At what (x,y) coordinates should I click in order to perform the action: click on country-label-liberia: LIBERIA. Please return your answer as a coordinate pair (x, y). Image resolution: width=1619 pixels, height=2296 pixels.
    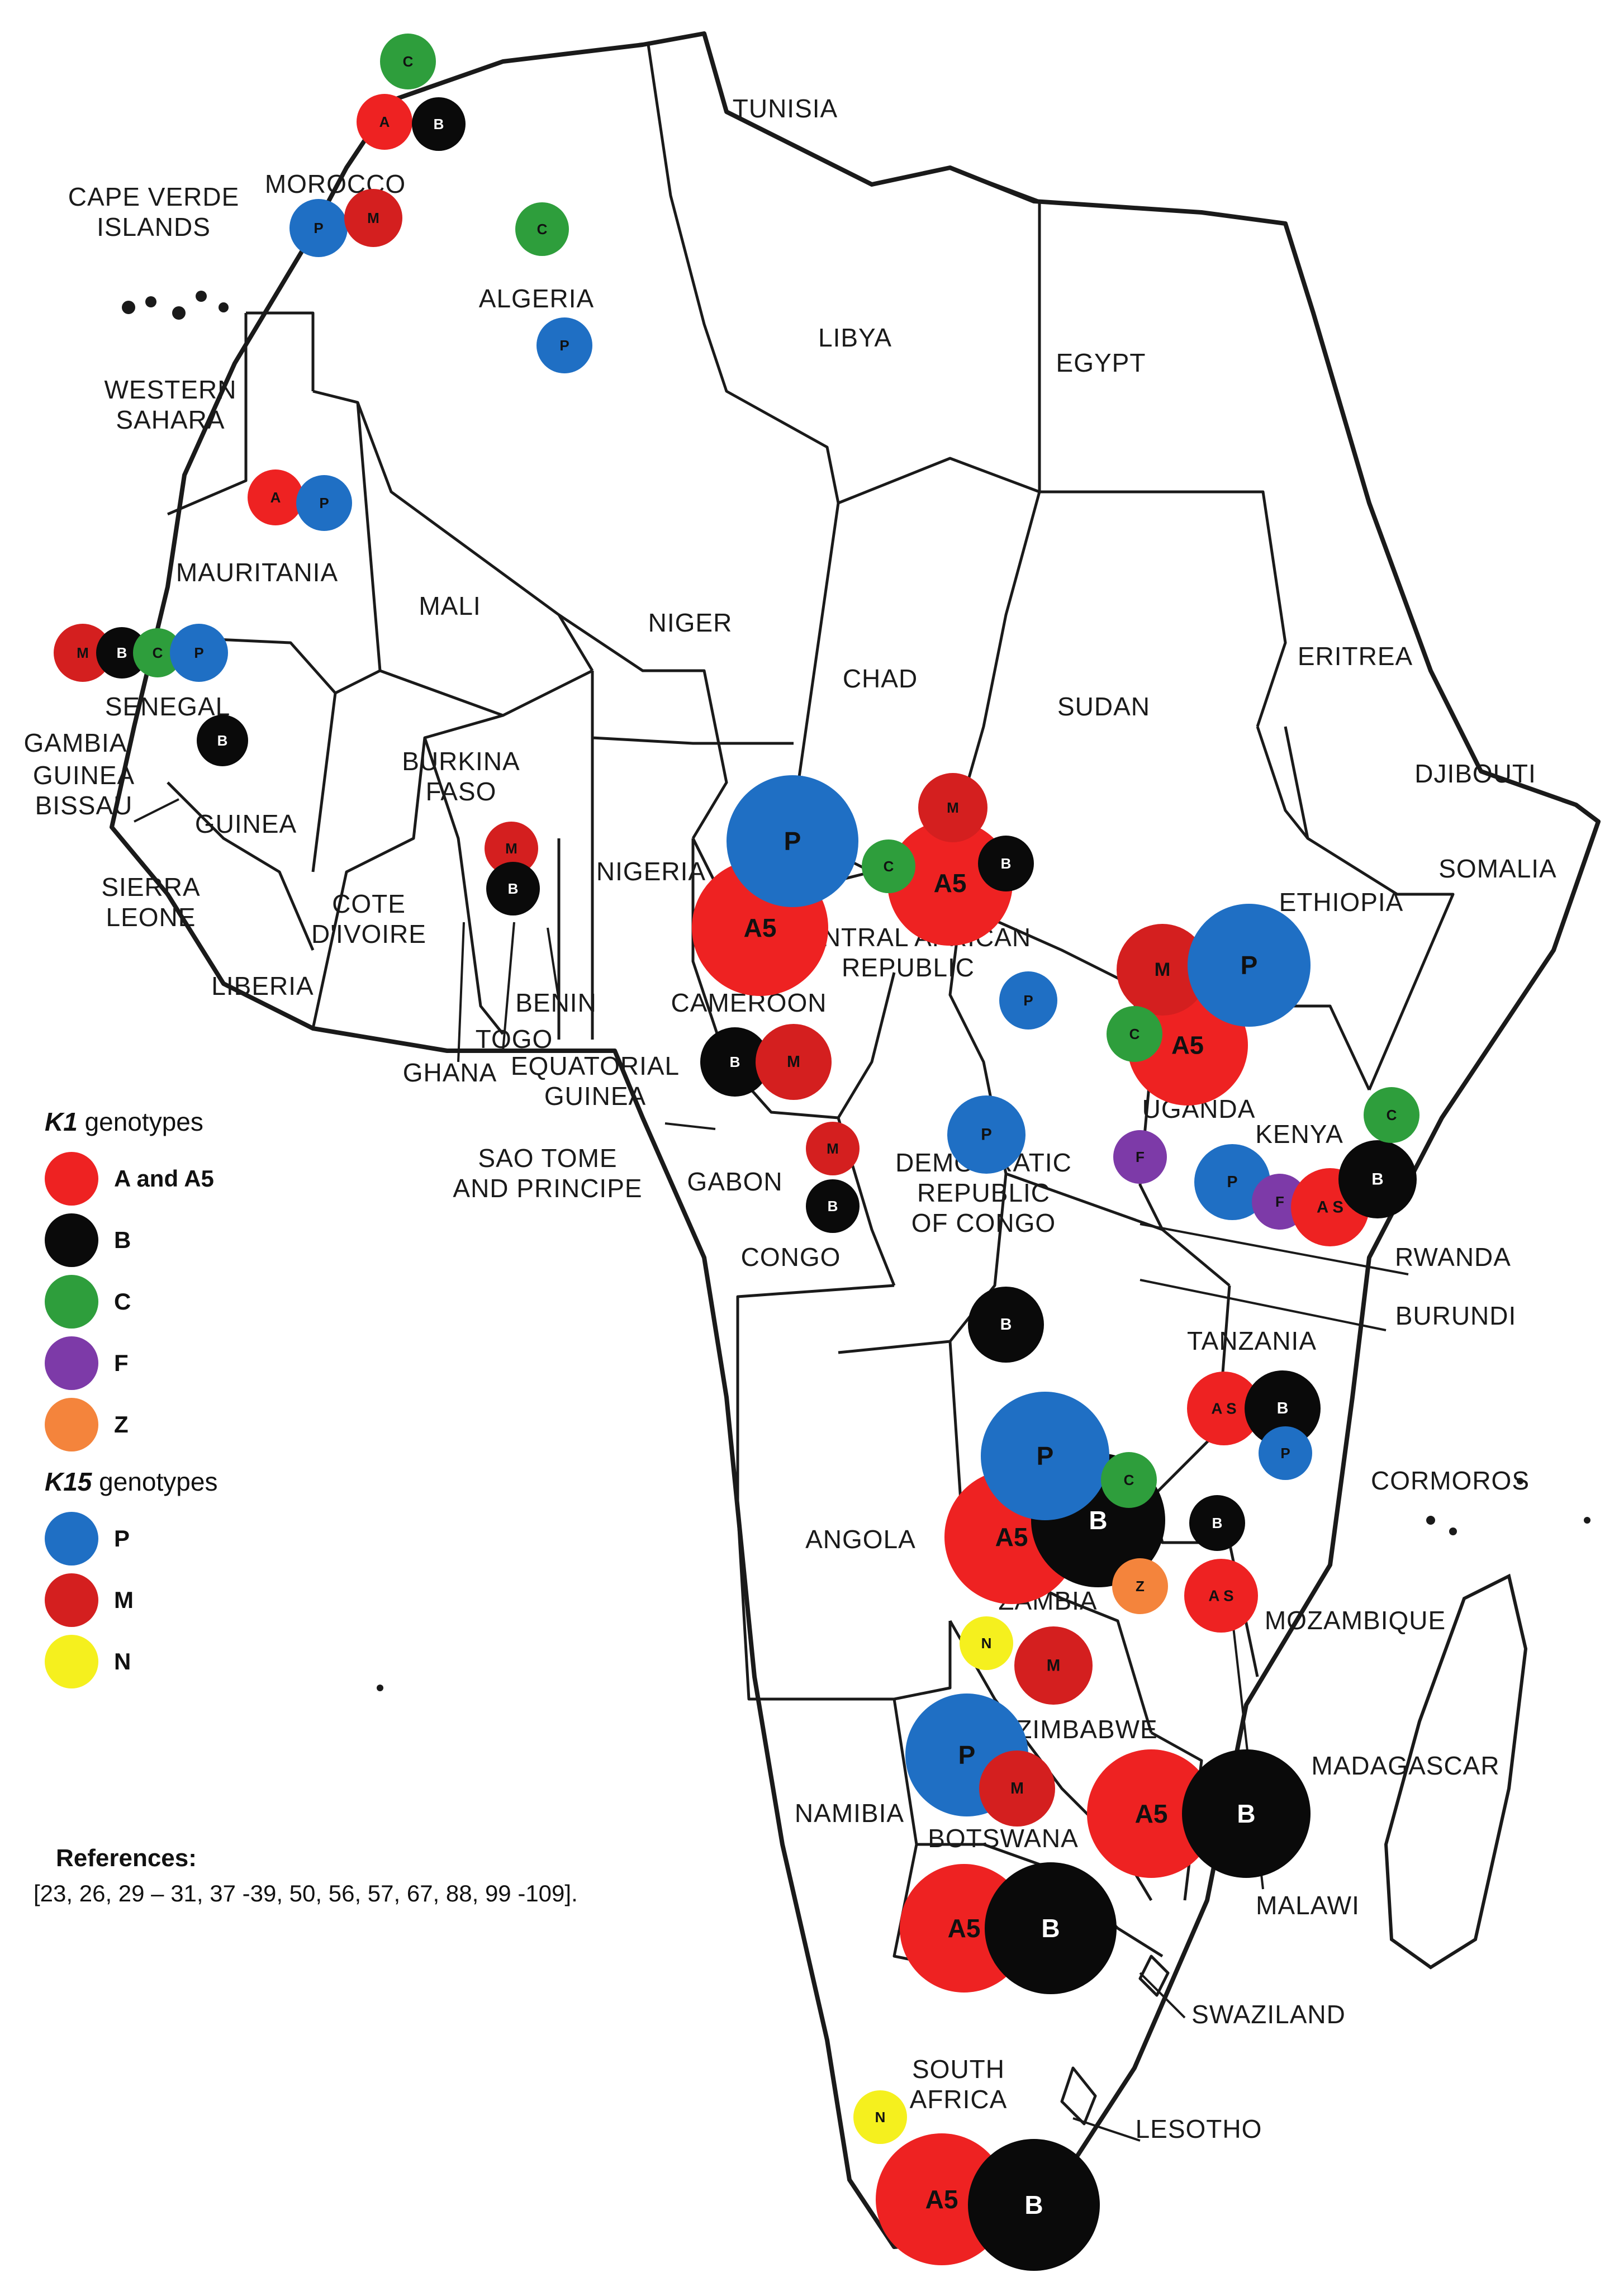
    Looking at the image, I should click on (262, 985).